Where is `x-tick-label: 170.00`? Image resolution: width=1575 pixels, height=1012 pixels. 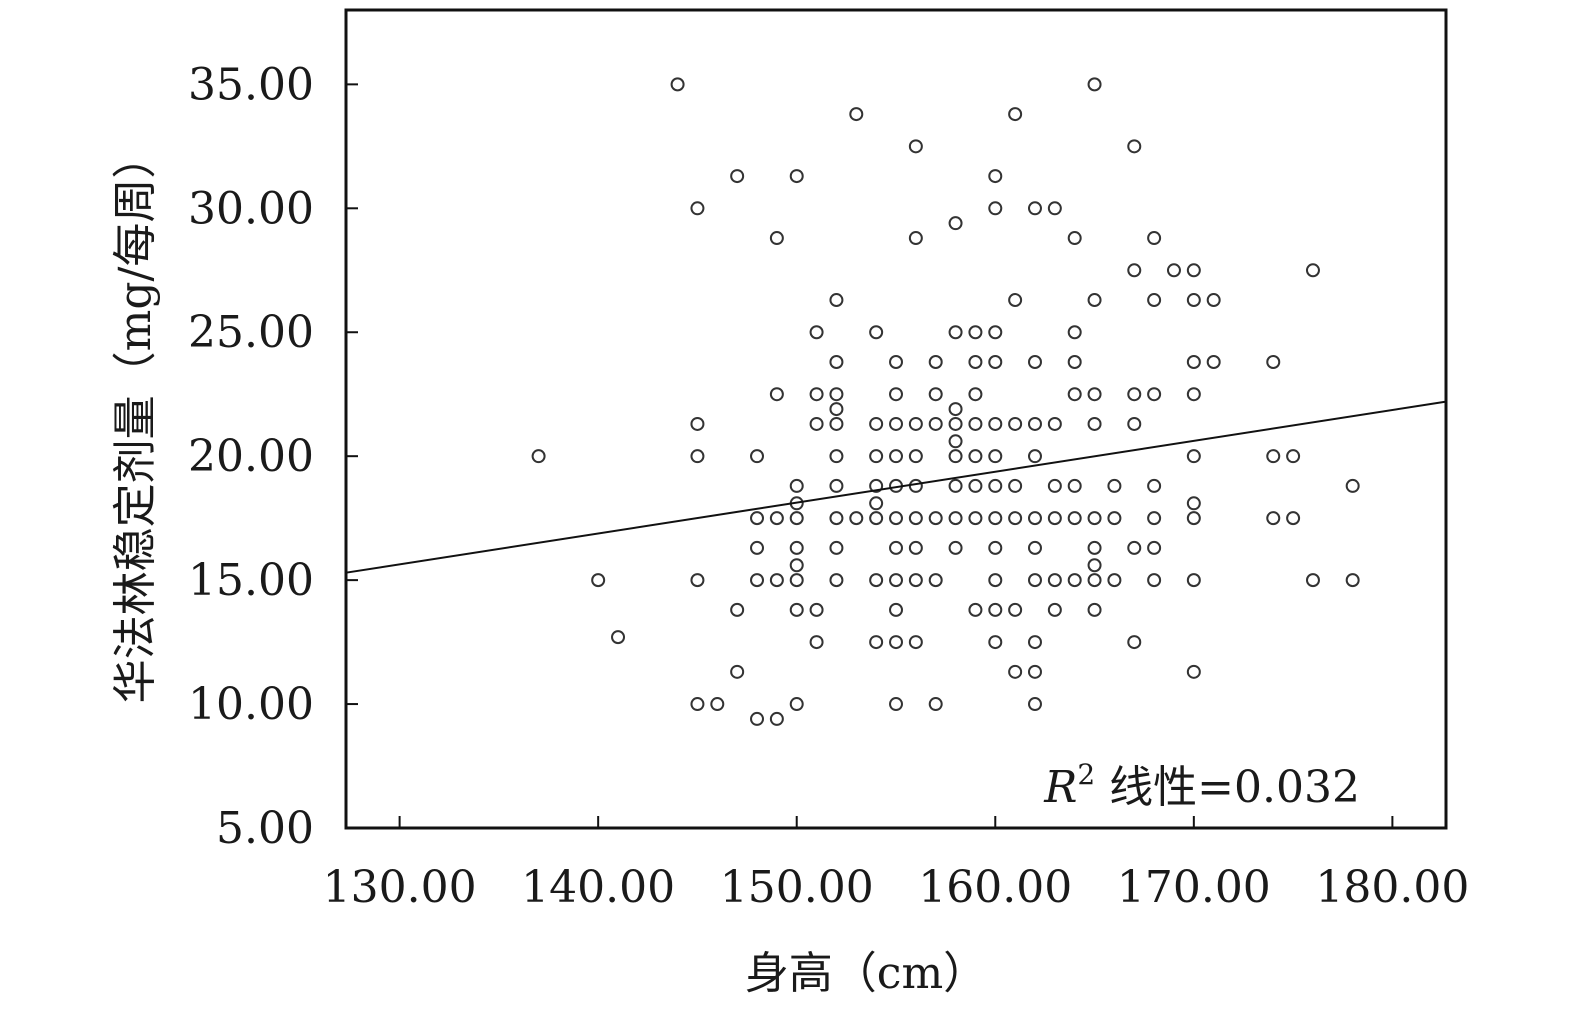
x-tick-label: 170.00 is located at coordinates (1194, 887).